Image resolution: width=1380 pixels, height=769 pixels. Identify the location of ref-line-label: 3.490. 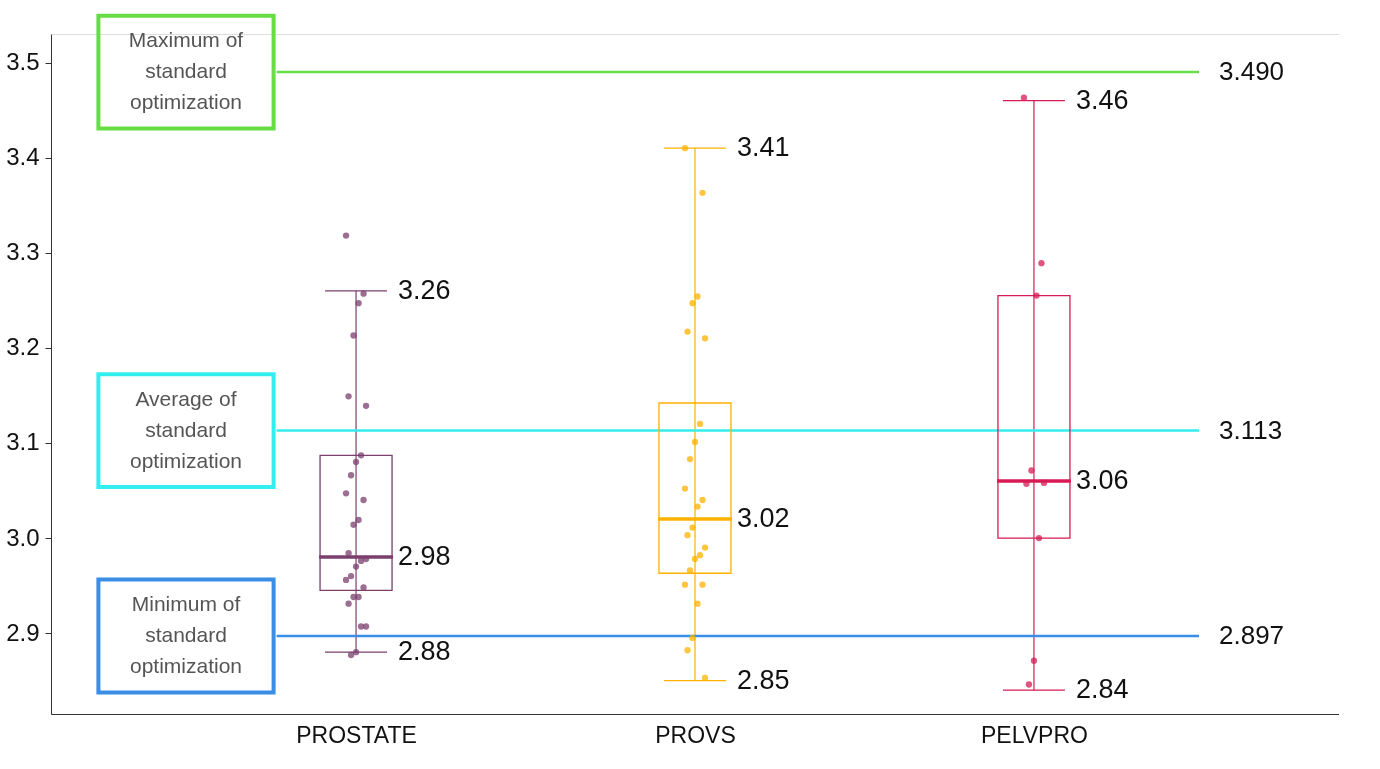
(1252, 71).